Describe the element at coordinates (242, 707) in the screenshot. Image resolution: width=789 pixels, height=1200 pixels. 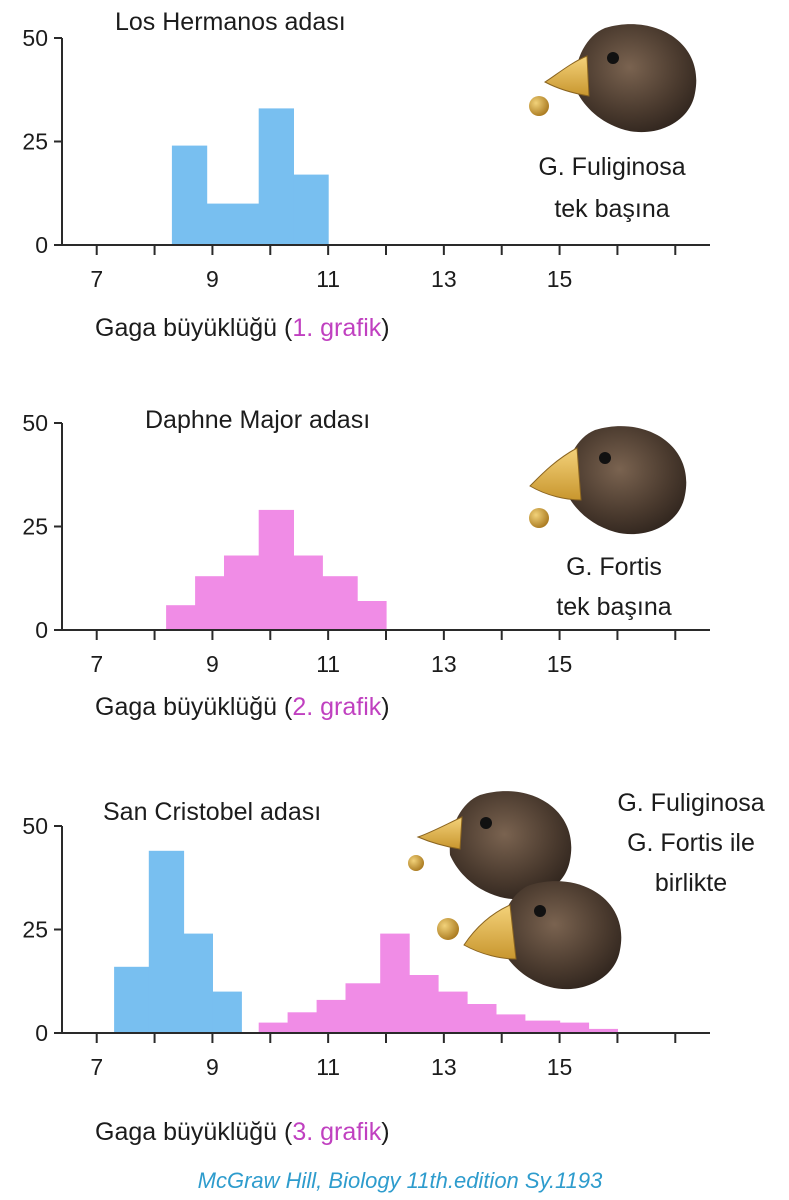
I see `x-axis-label: Gaga büyüklüğü (2. grafik)` at that location.